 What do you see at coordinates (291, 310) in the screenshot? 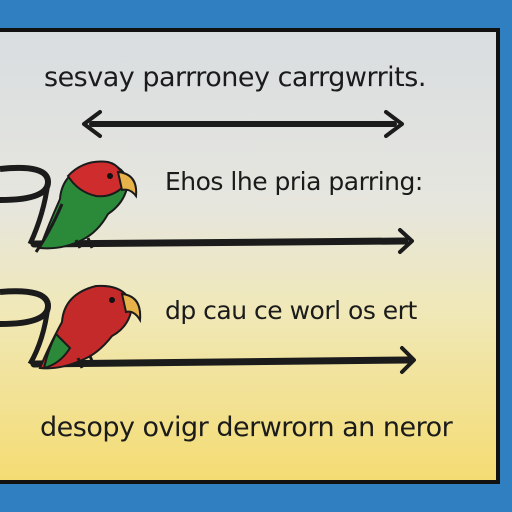
I see `lower-caption: dp cau ce worl os ert` at bounding box center [291, 310].